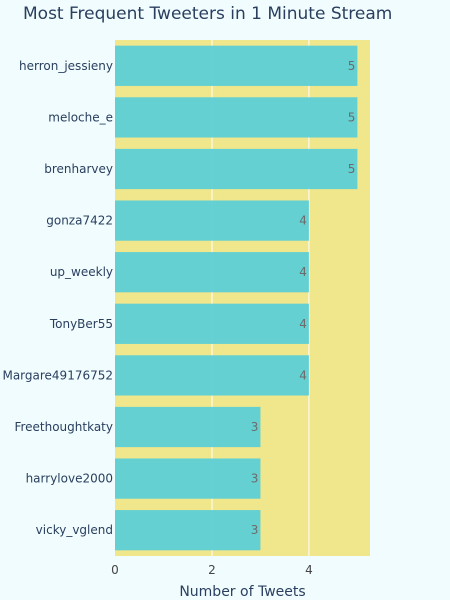 This screenshot has width=450, height=600. What do you see at coordinates (236, 169) in the screenshot?
I see `bar-brenharvey` at bounding box center [236, 169].